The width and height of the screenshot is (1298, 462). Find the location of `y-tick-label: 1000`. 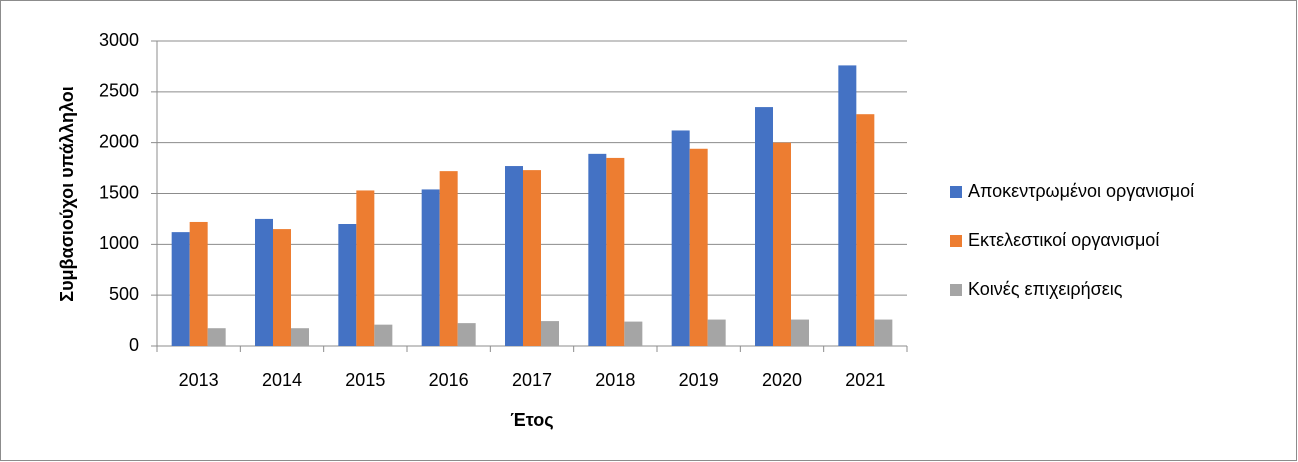

y-tick-label: 1000 is located at coordinates (119, 243).